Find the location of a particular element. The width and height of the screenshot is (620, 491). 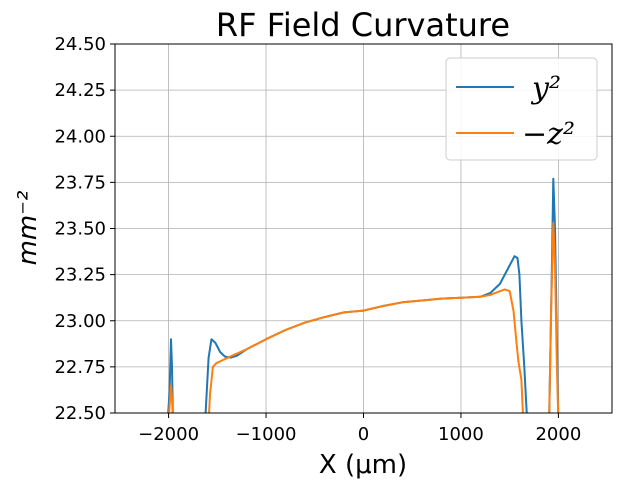

legend: y² −z² is located at coordinates (521, 109).